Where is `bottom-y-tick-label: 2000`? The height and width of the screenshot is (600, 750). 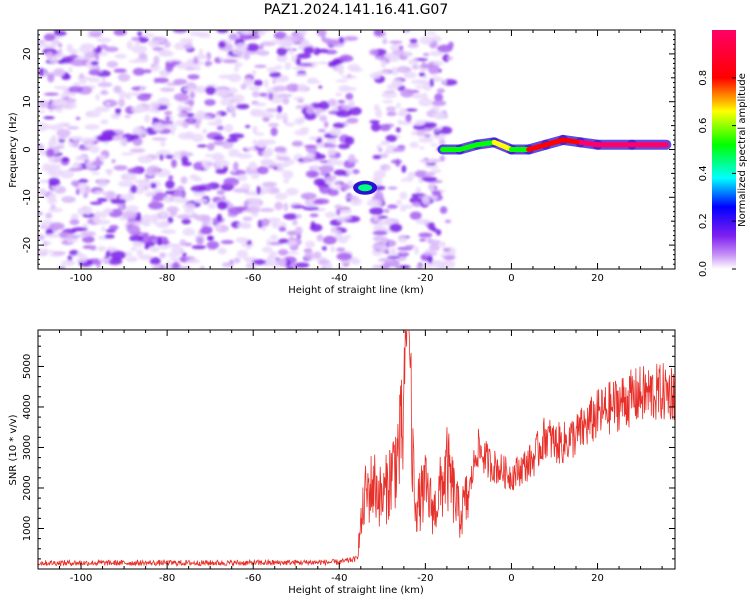
bottom-y-tick-label: 2000 is located at coordinates (27, 487).